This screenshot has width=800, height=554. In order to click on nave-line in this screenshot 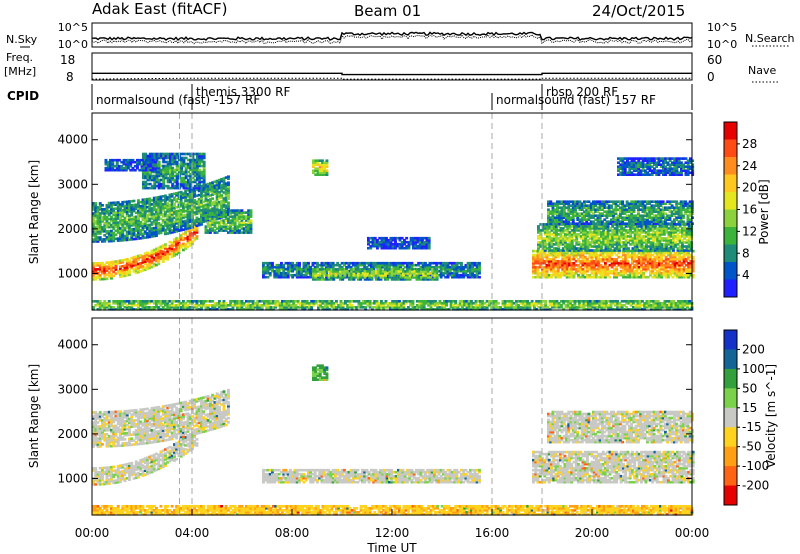, I will do `click(391, 78)`.